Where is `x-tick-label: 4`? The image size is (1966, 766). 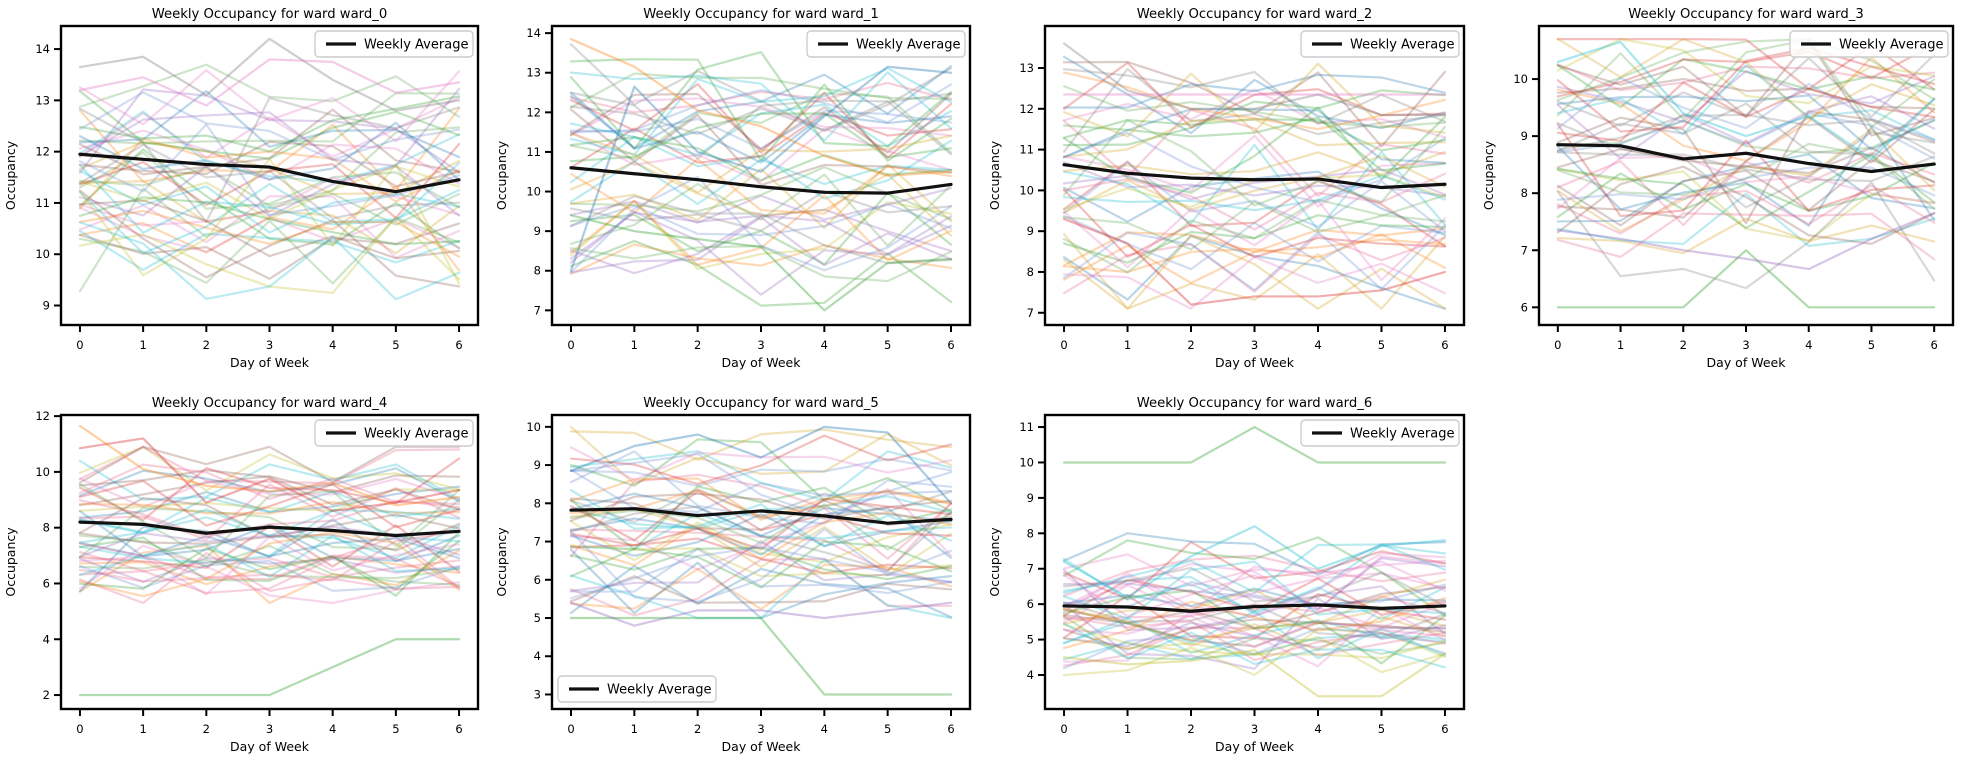
x-tick-label: 4 is located at coordinates (332, 729).